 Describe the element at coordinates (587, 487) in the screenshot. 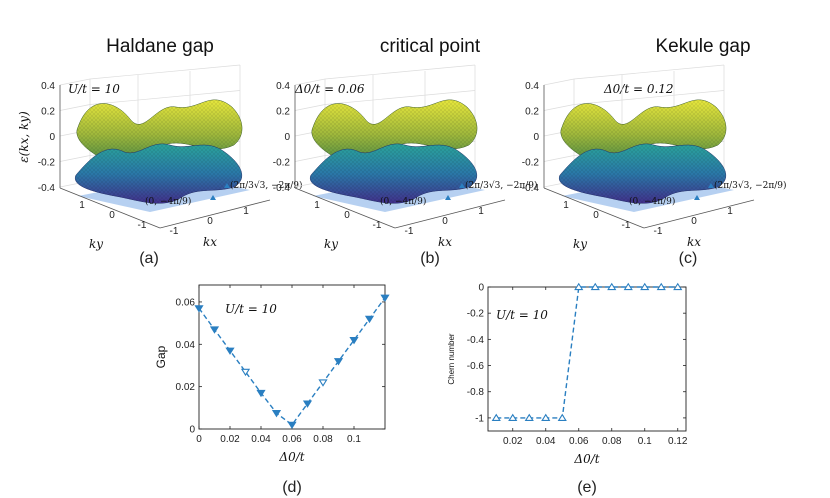

I see `chart-caption: (e)` at that location.